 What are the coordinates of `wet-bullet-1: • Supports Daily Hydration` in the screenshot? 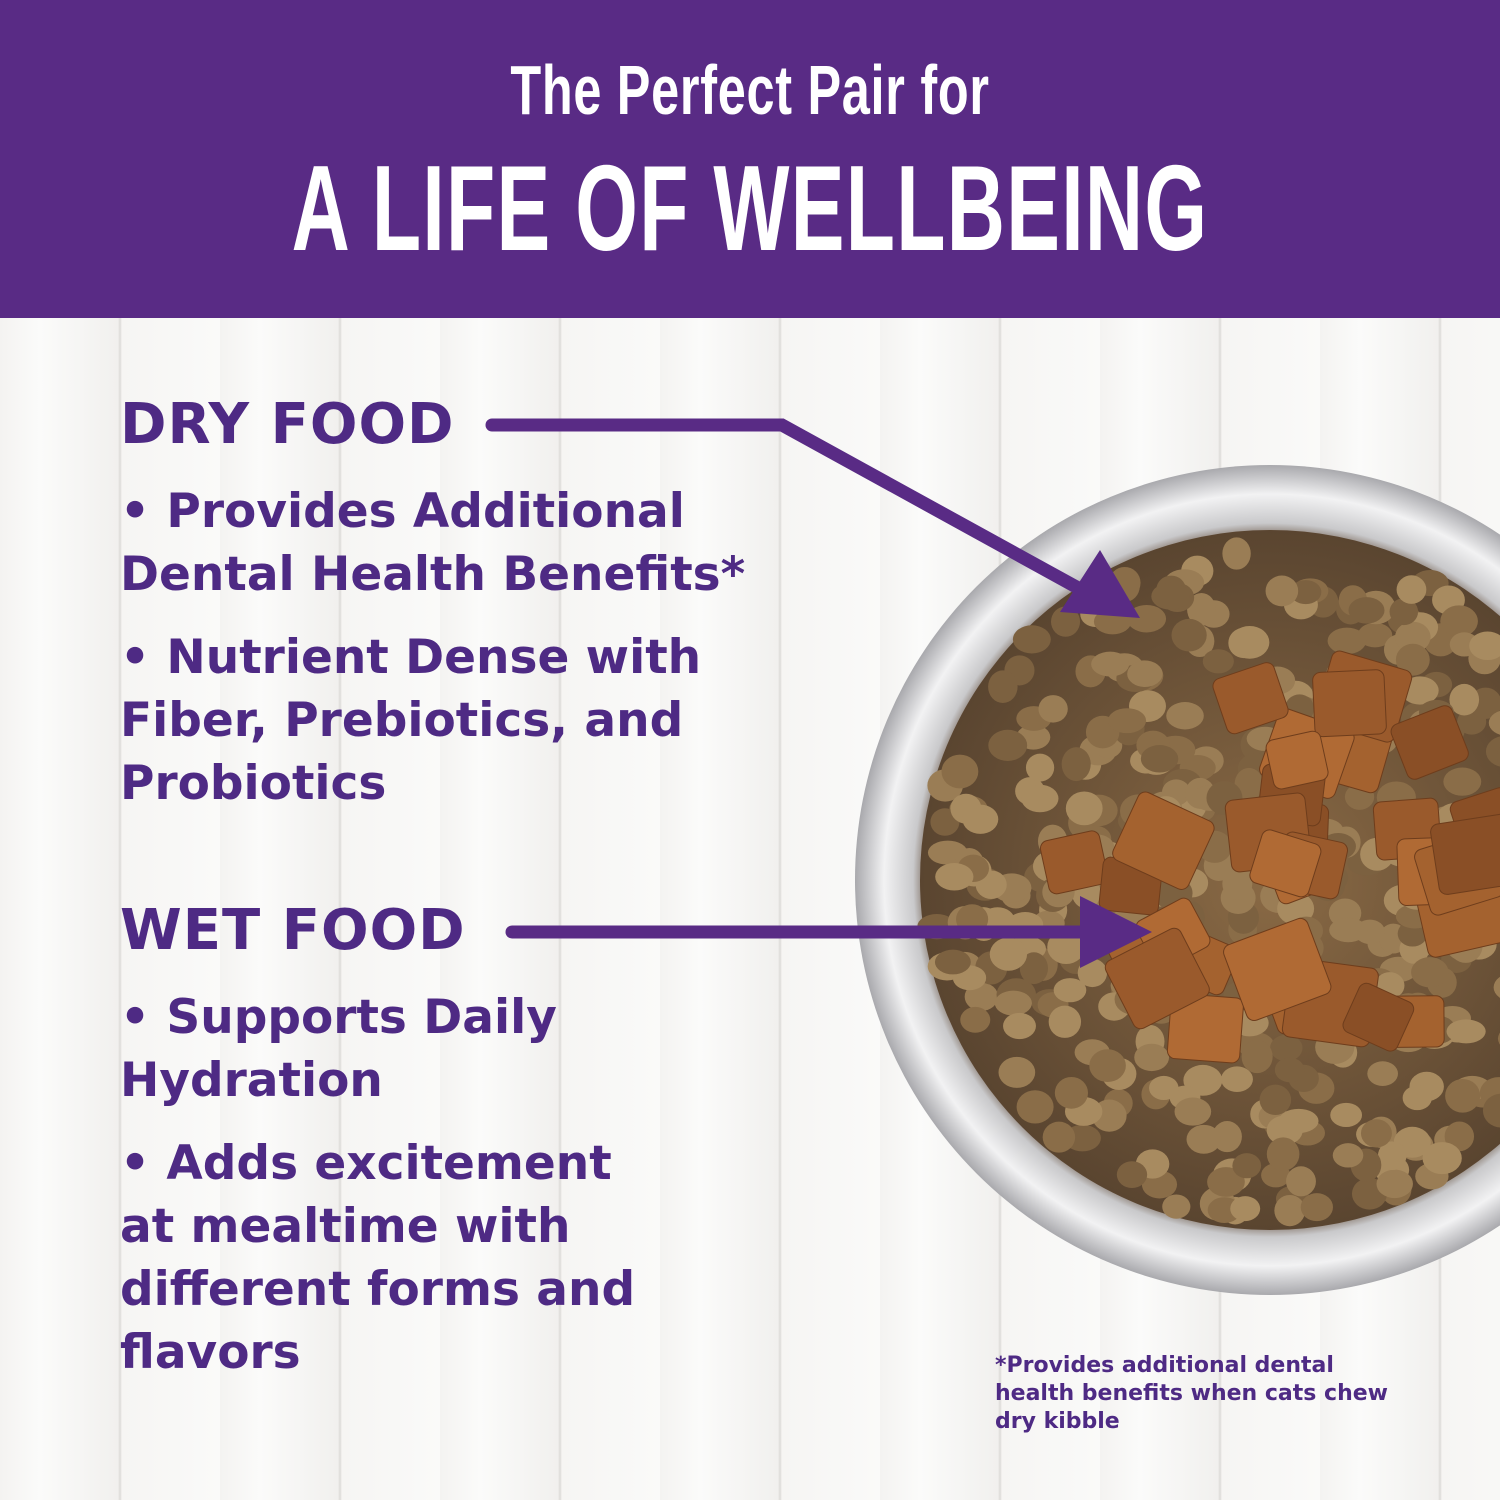 It's located at (338, 1049).